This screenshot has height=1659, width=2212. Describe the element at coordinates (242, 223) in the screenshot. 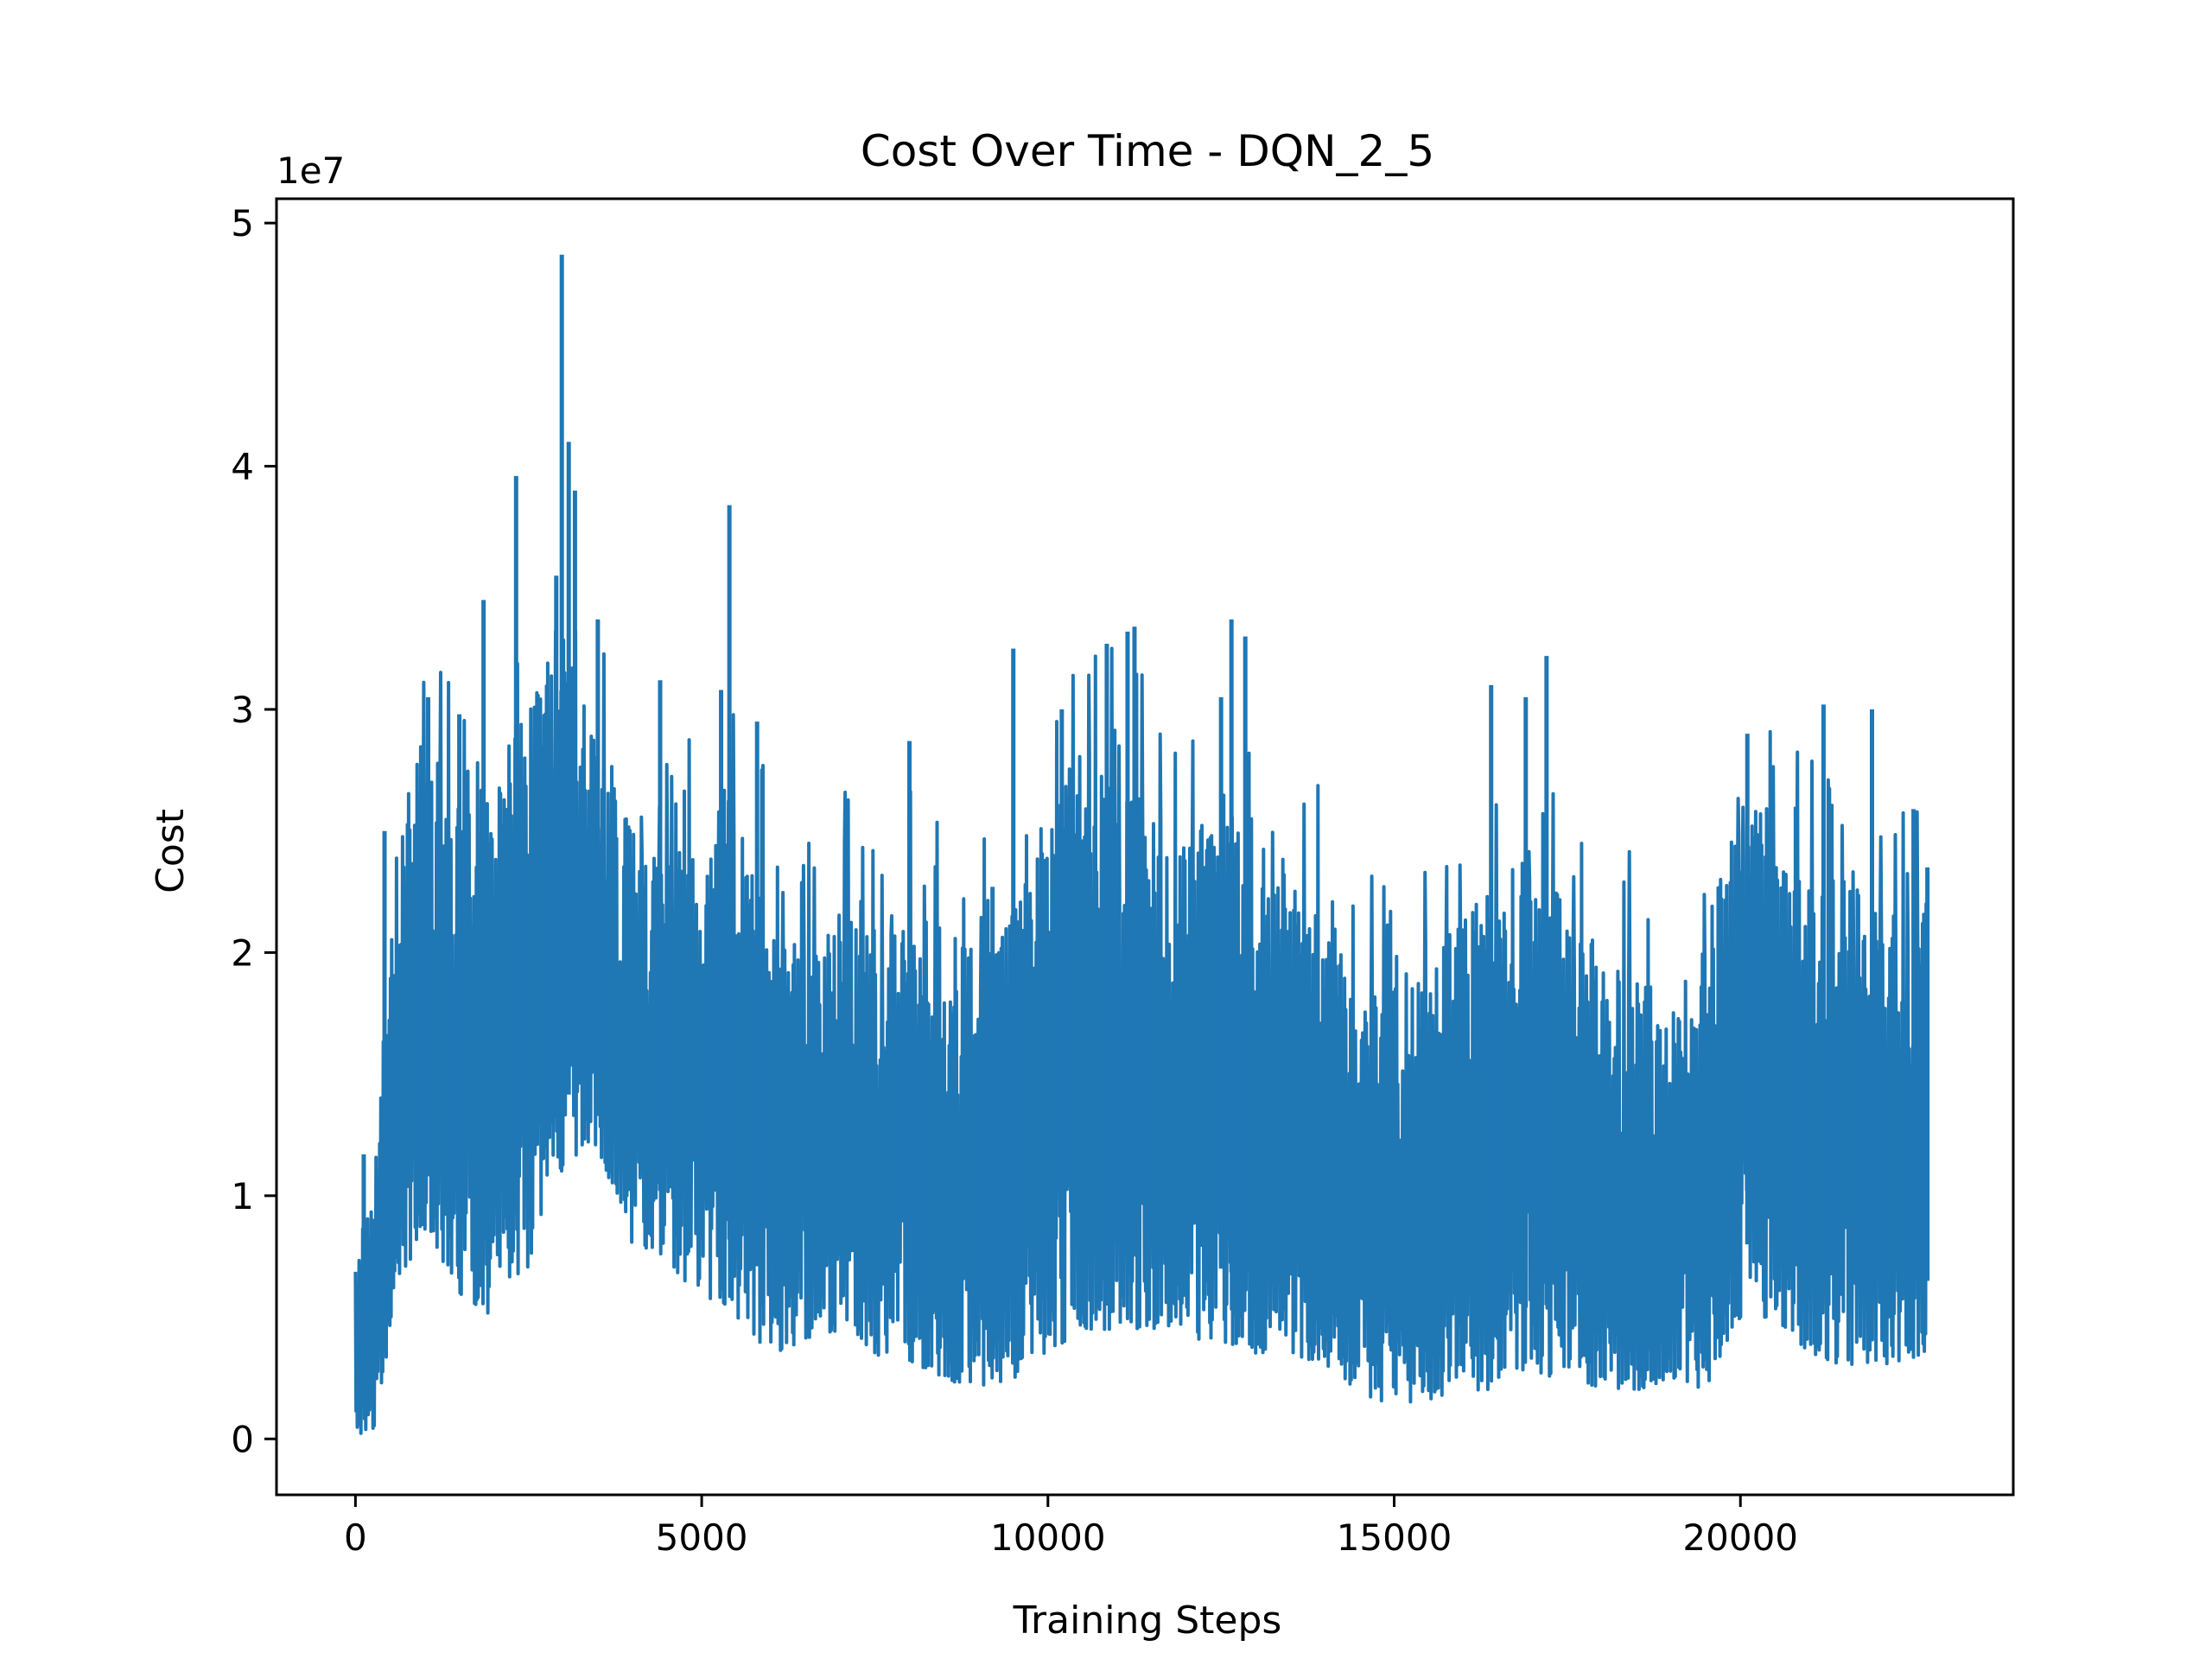

I see `y-tick-label: 5` at that location.